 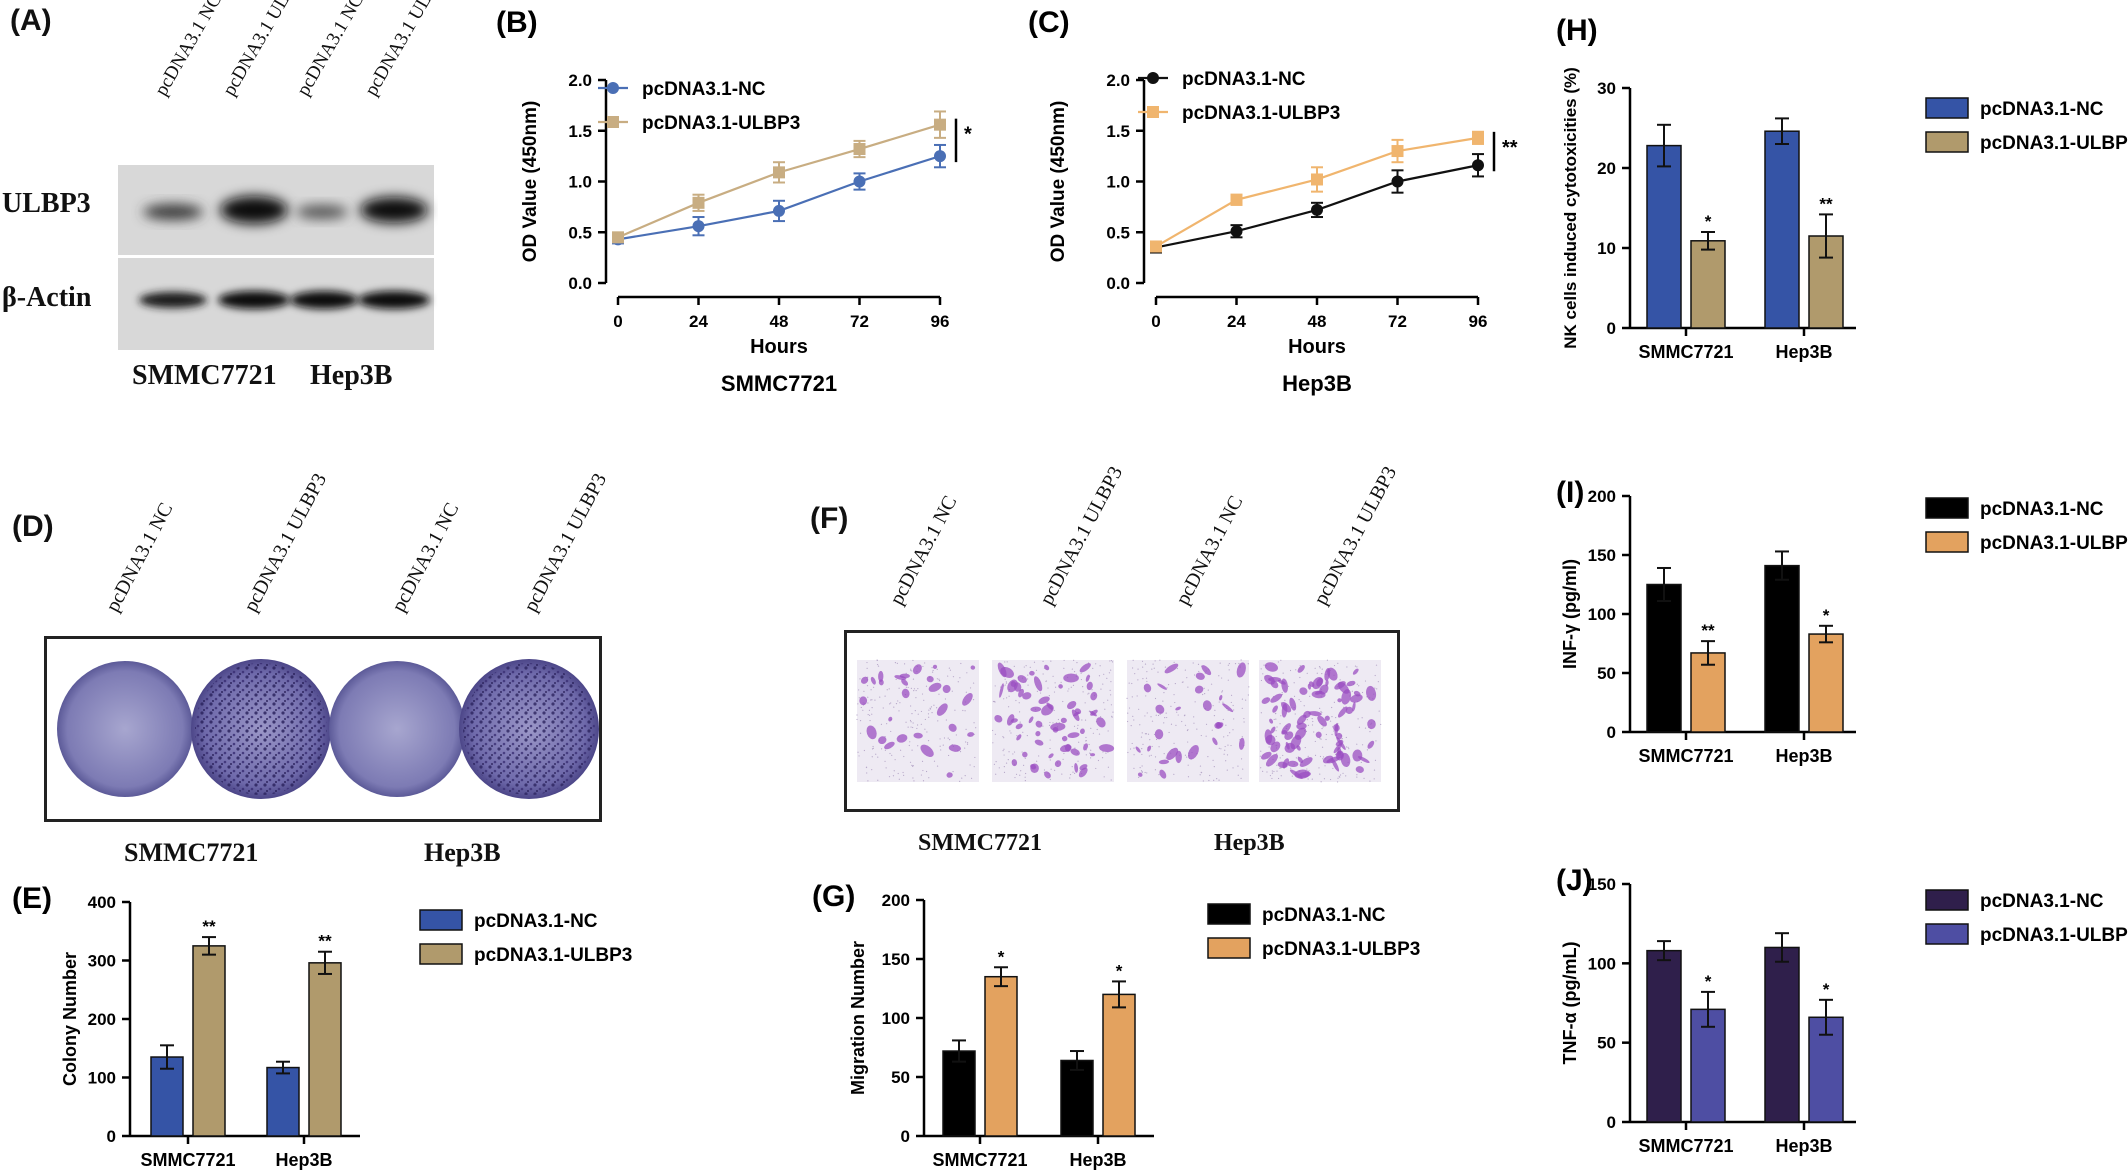 What do you see at coordinates (1606, 673) in the screenshot?
I see `y-tick-label: 50` at bounding box center [1606, 673].